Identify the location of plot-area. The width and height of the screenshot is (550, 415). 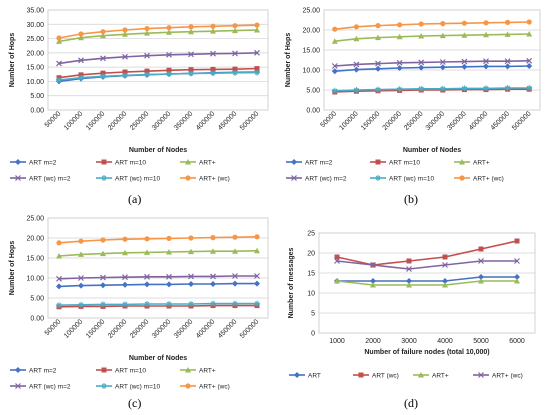
(158, 268).